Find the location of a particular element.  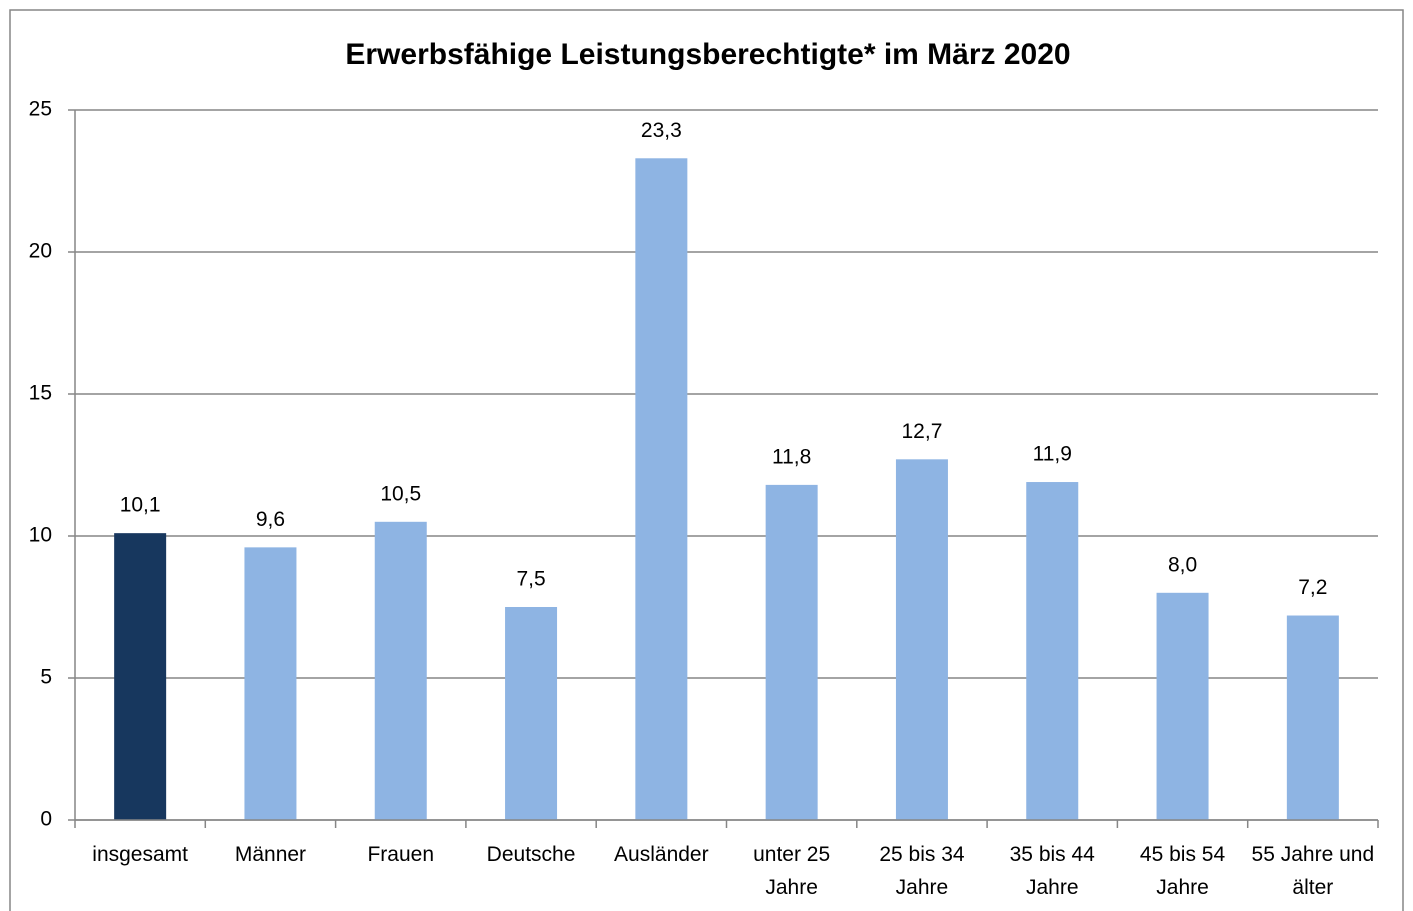

value-label: 11,9 is located at coordinates (1052, 454).